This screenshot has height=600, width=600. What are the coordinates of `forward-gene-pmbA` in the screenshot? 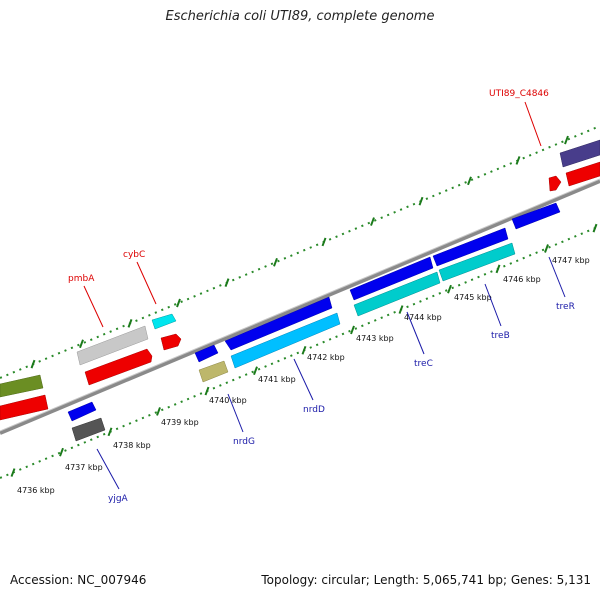 It's located at (112, 345).